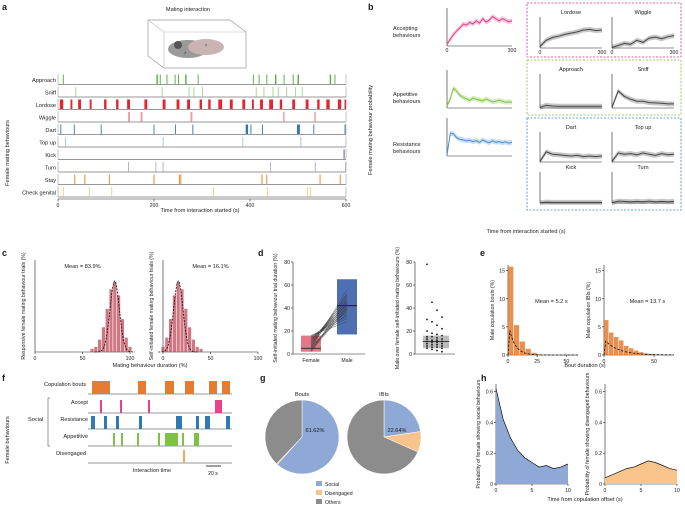  I want to click on area-line, so click(641, 469).